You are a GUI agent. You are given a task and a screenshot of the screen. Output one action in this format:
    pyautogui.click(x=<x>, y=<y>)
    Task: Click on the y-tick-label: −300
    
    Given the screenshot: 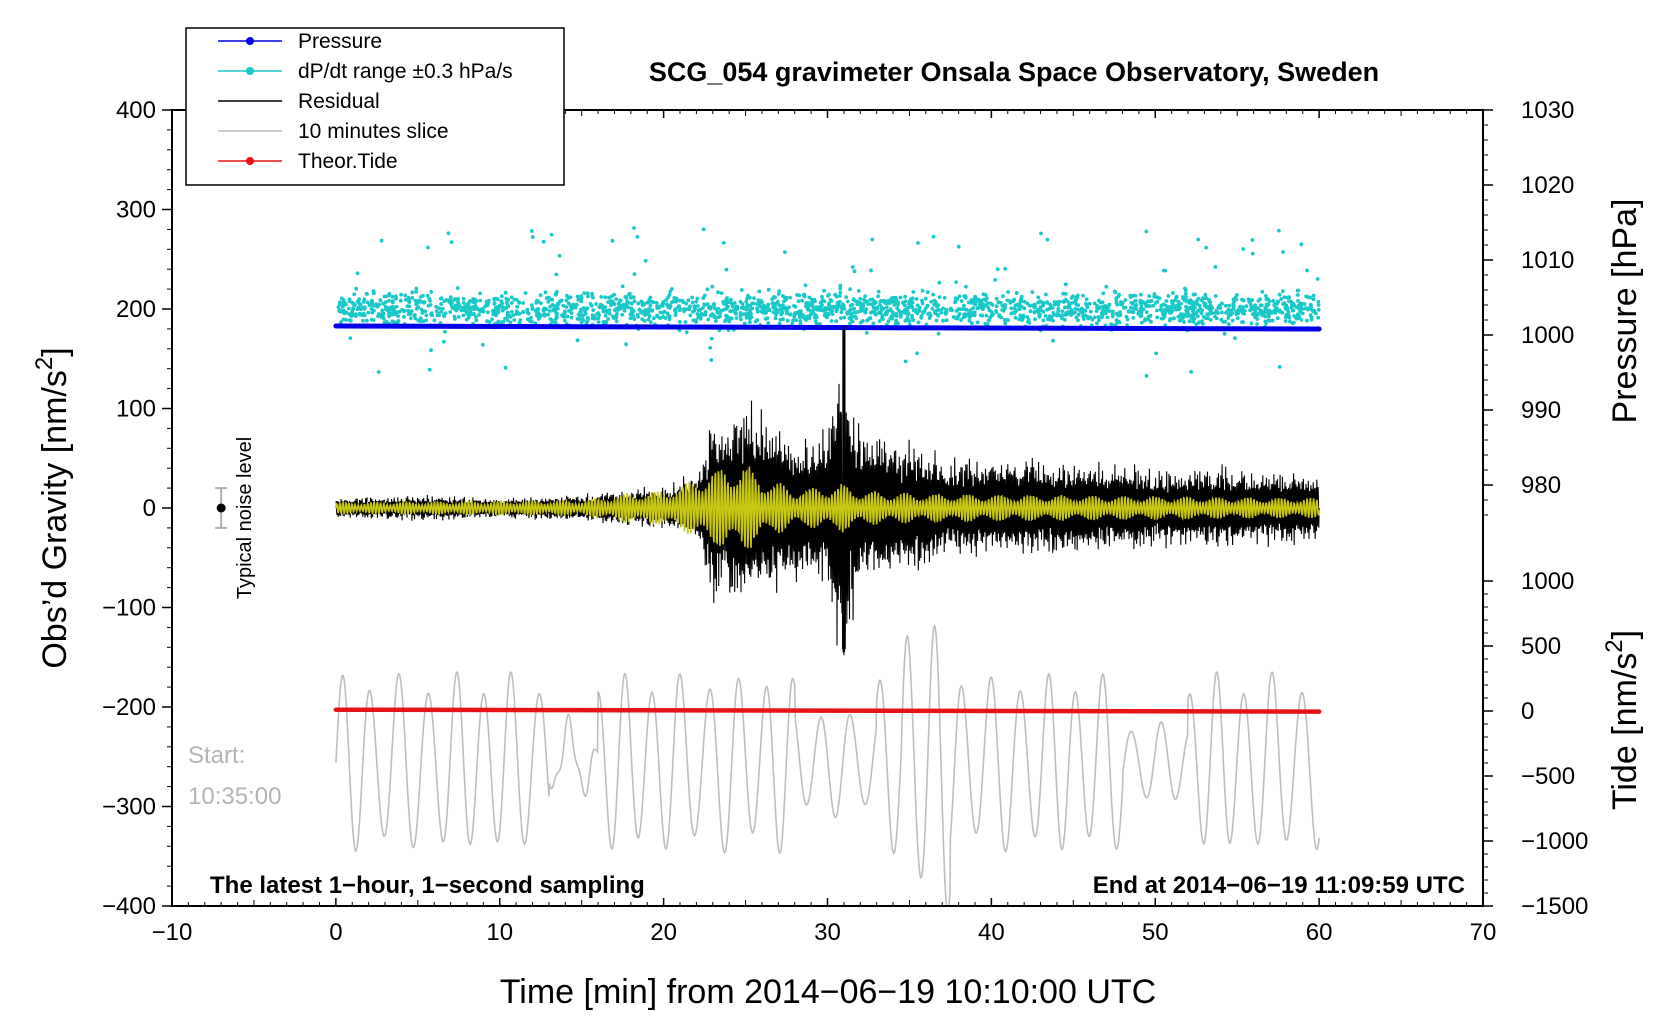 What is the action you would take?
    pyautogui.click(x=129, y=807)
    